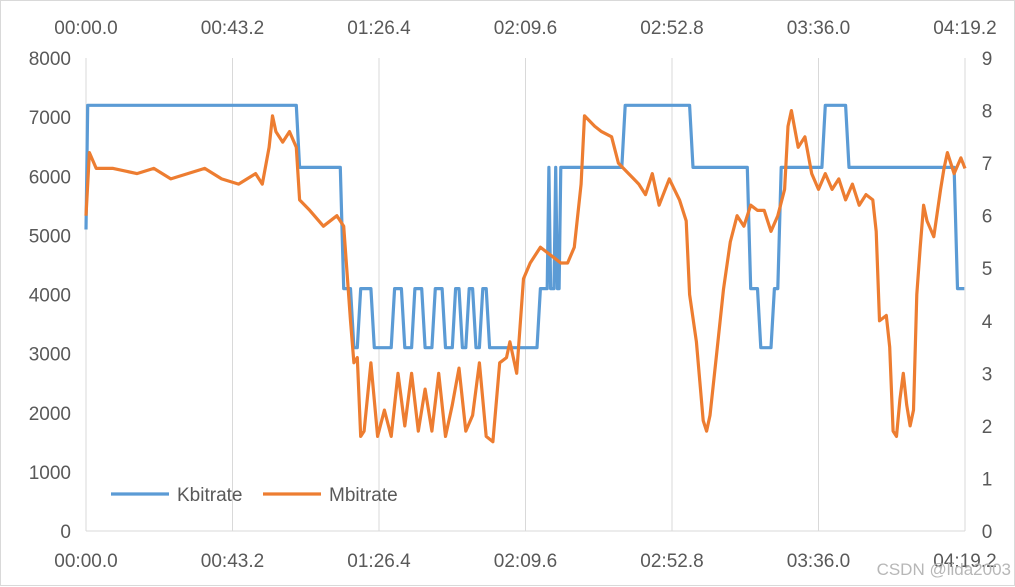 This screenshot has width=1015, height=587. I want to click on y-tick-label-left: 4000, so click(50, 296).